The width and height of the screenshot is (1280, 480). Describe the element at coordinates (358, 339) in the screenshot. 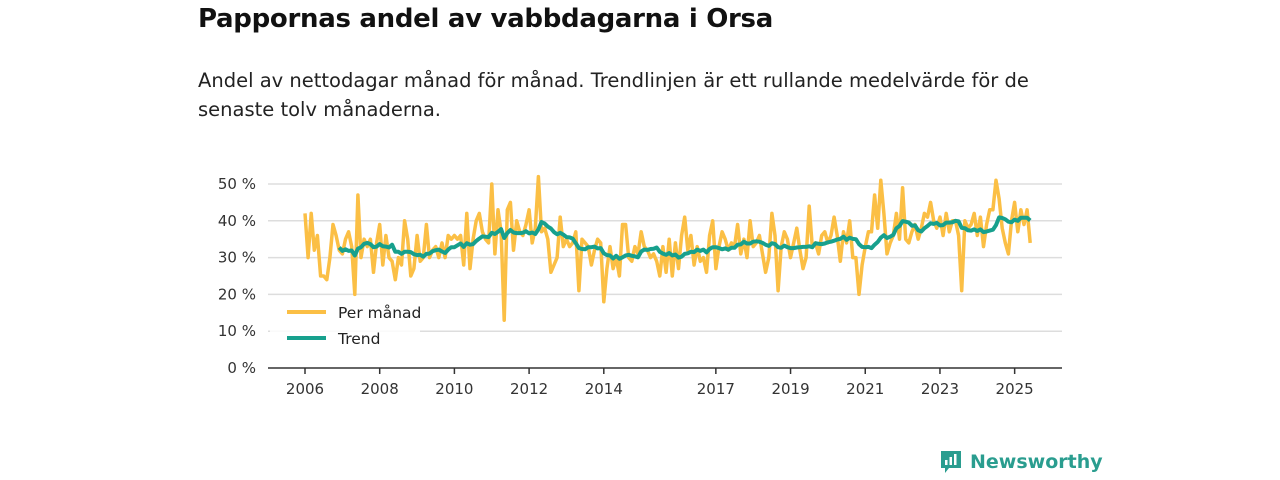

I see `legend-label-trend: Trend` at that location.